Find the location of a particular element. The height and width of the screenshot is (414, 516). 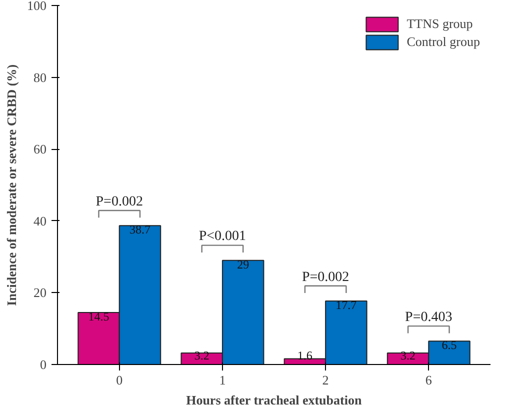

data-label: 29 is located at coordinates (243, 264).